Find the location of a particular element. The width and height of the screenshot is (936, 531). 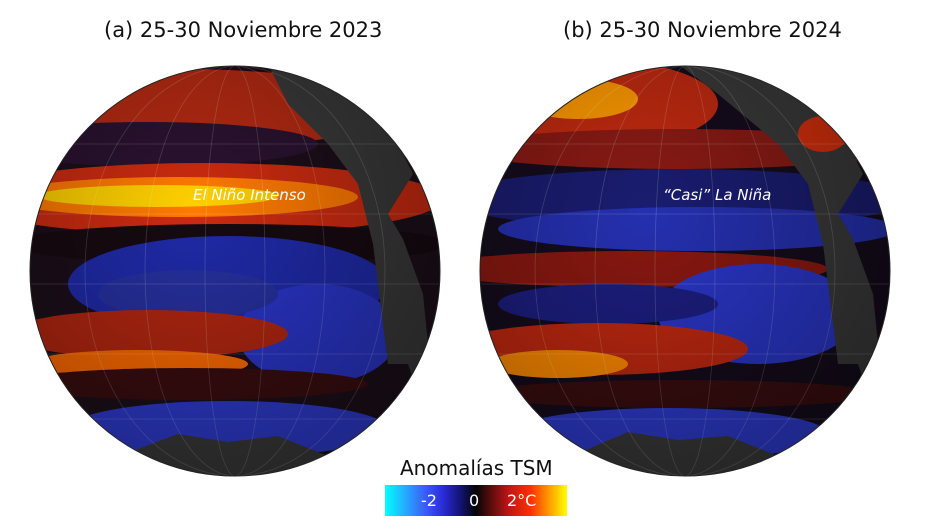

panel-b-title: (b) 25-30 Noviembre 2024 is located at coordinates (702, 30).